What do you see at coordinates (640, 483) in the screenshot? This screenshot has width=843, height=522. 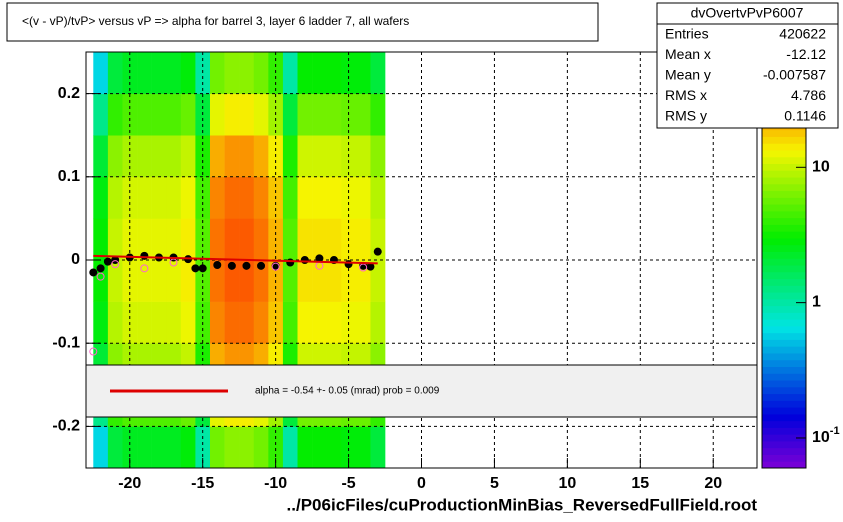 I see `x-tick-label: 15` at bounding box center [640, 483].